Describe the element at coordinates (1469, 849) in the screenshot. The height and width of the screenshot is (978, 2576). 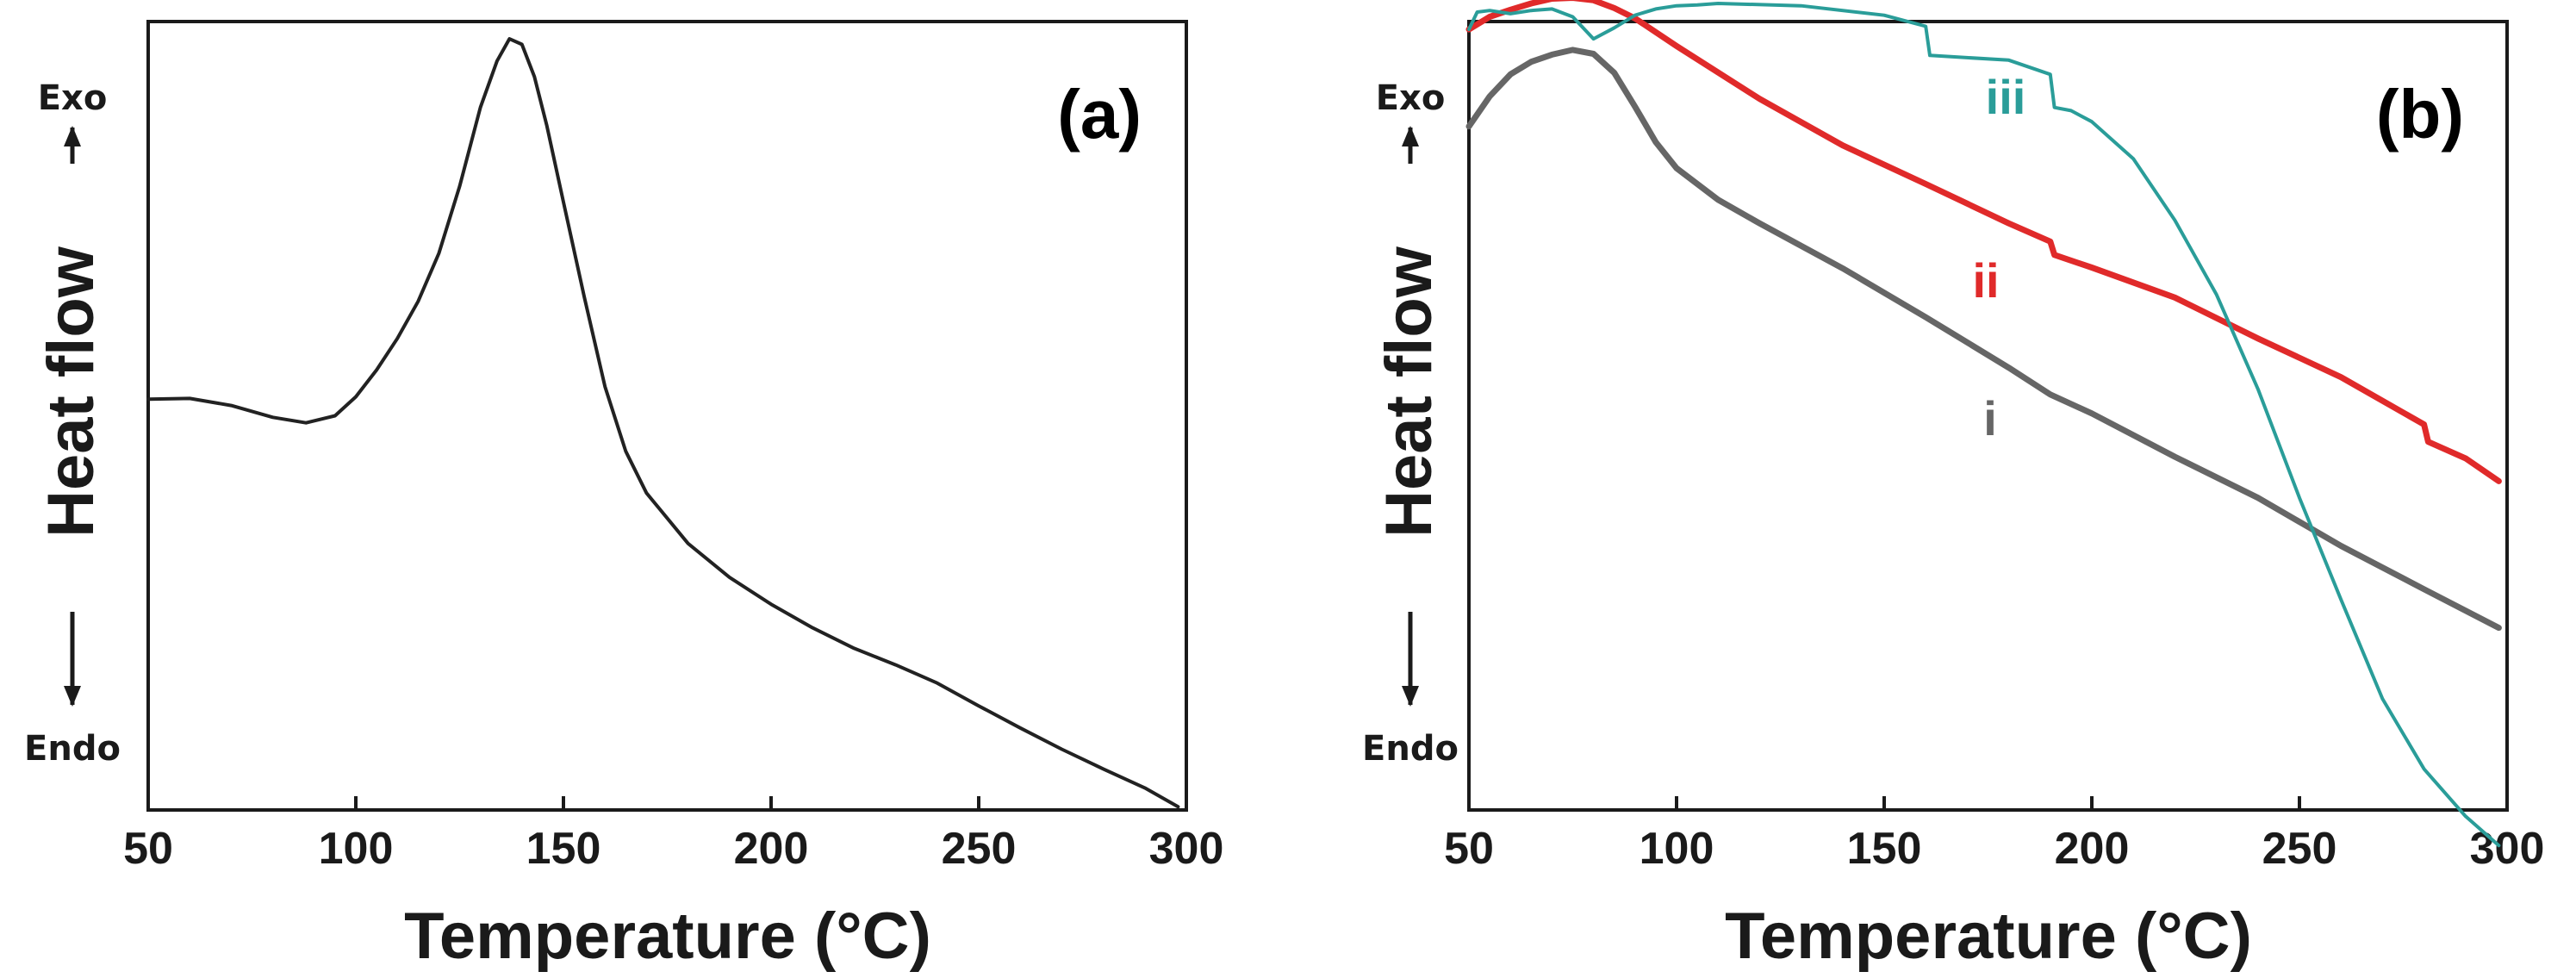
I see `panel-b-x-tick-label-50: 50` at that location.